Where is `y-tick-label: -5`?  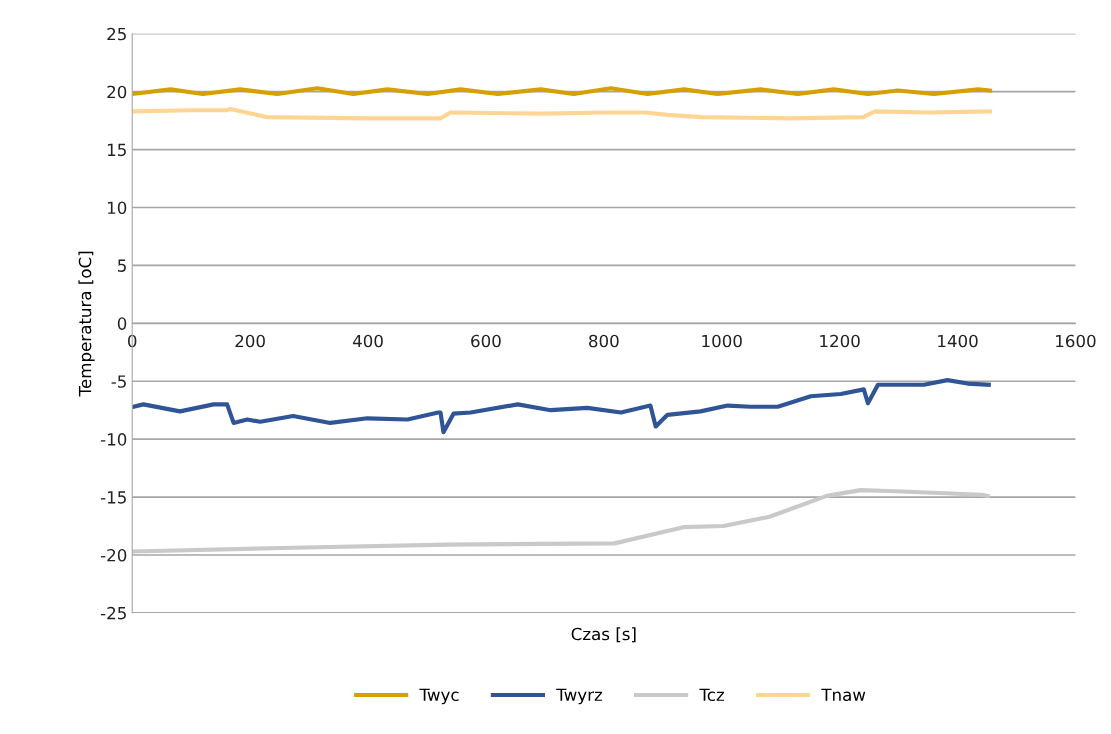 y-tick-label: -5 is located at coordinates (118, 381).